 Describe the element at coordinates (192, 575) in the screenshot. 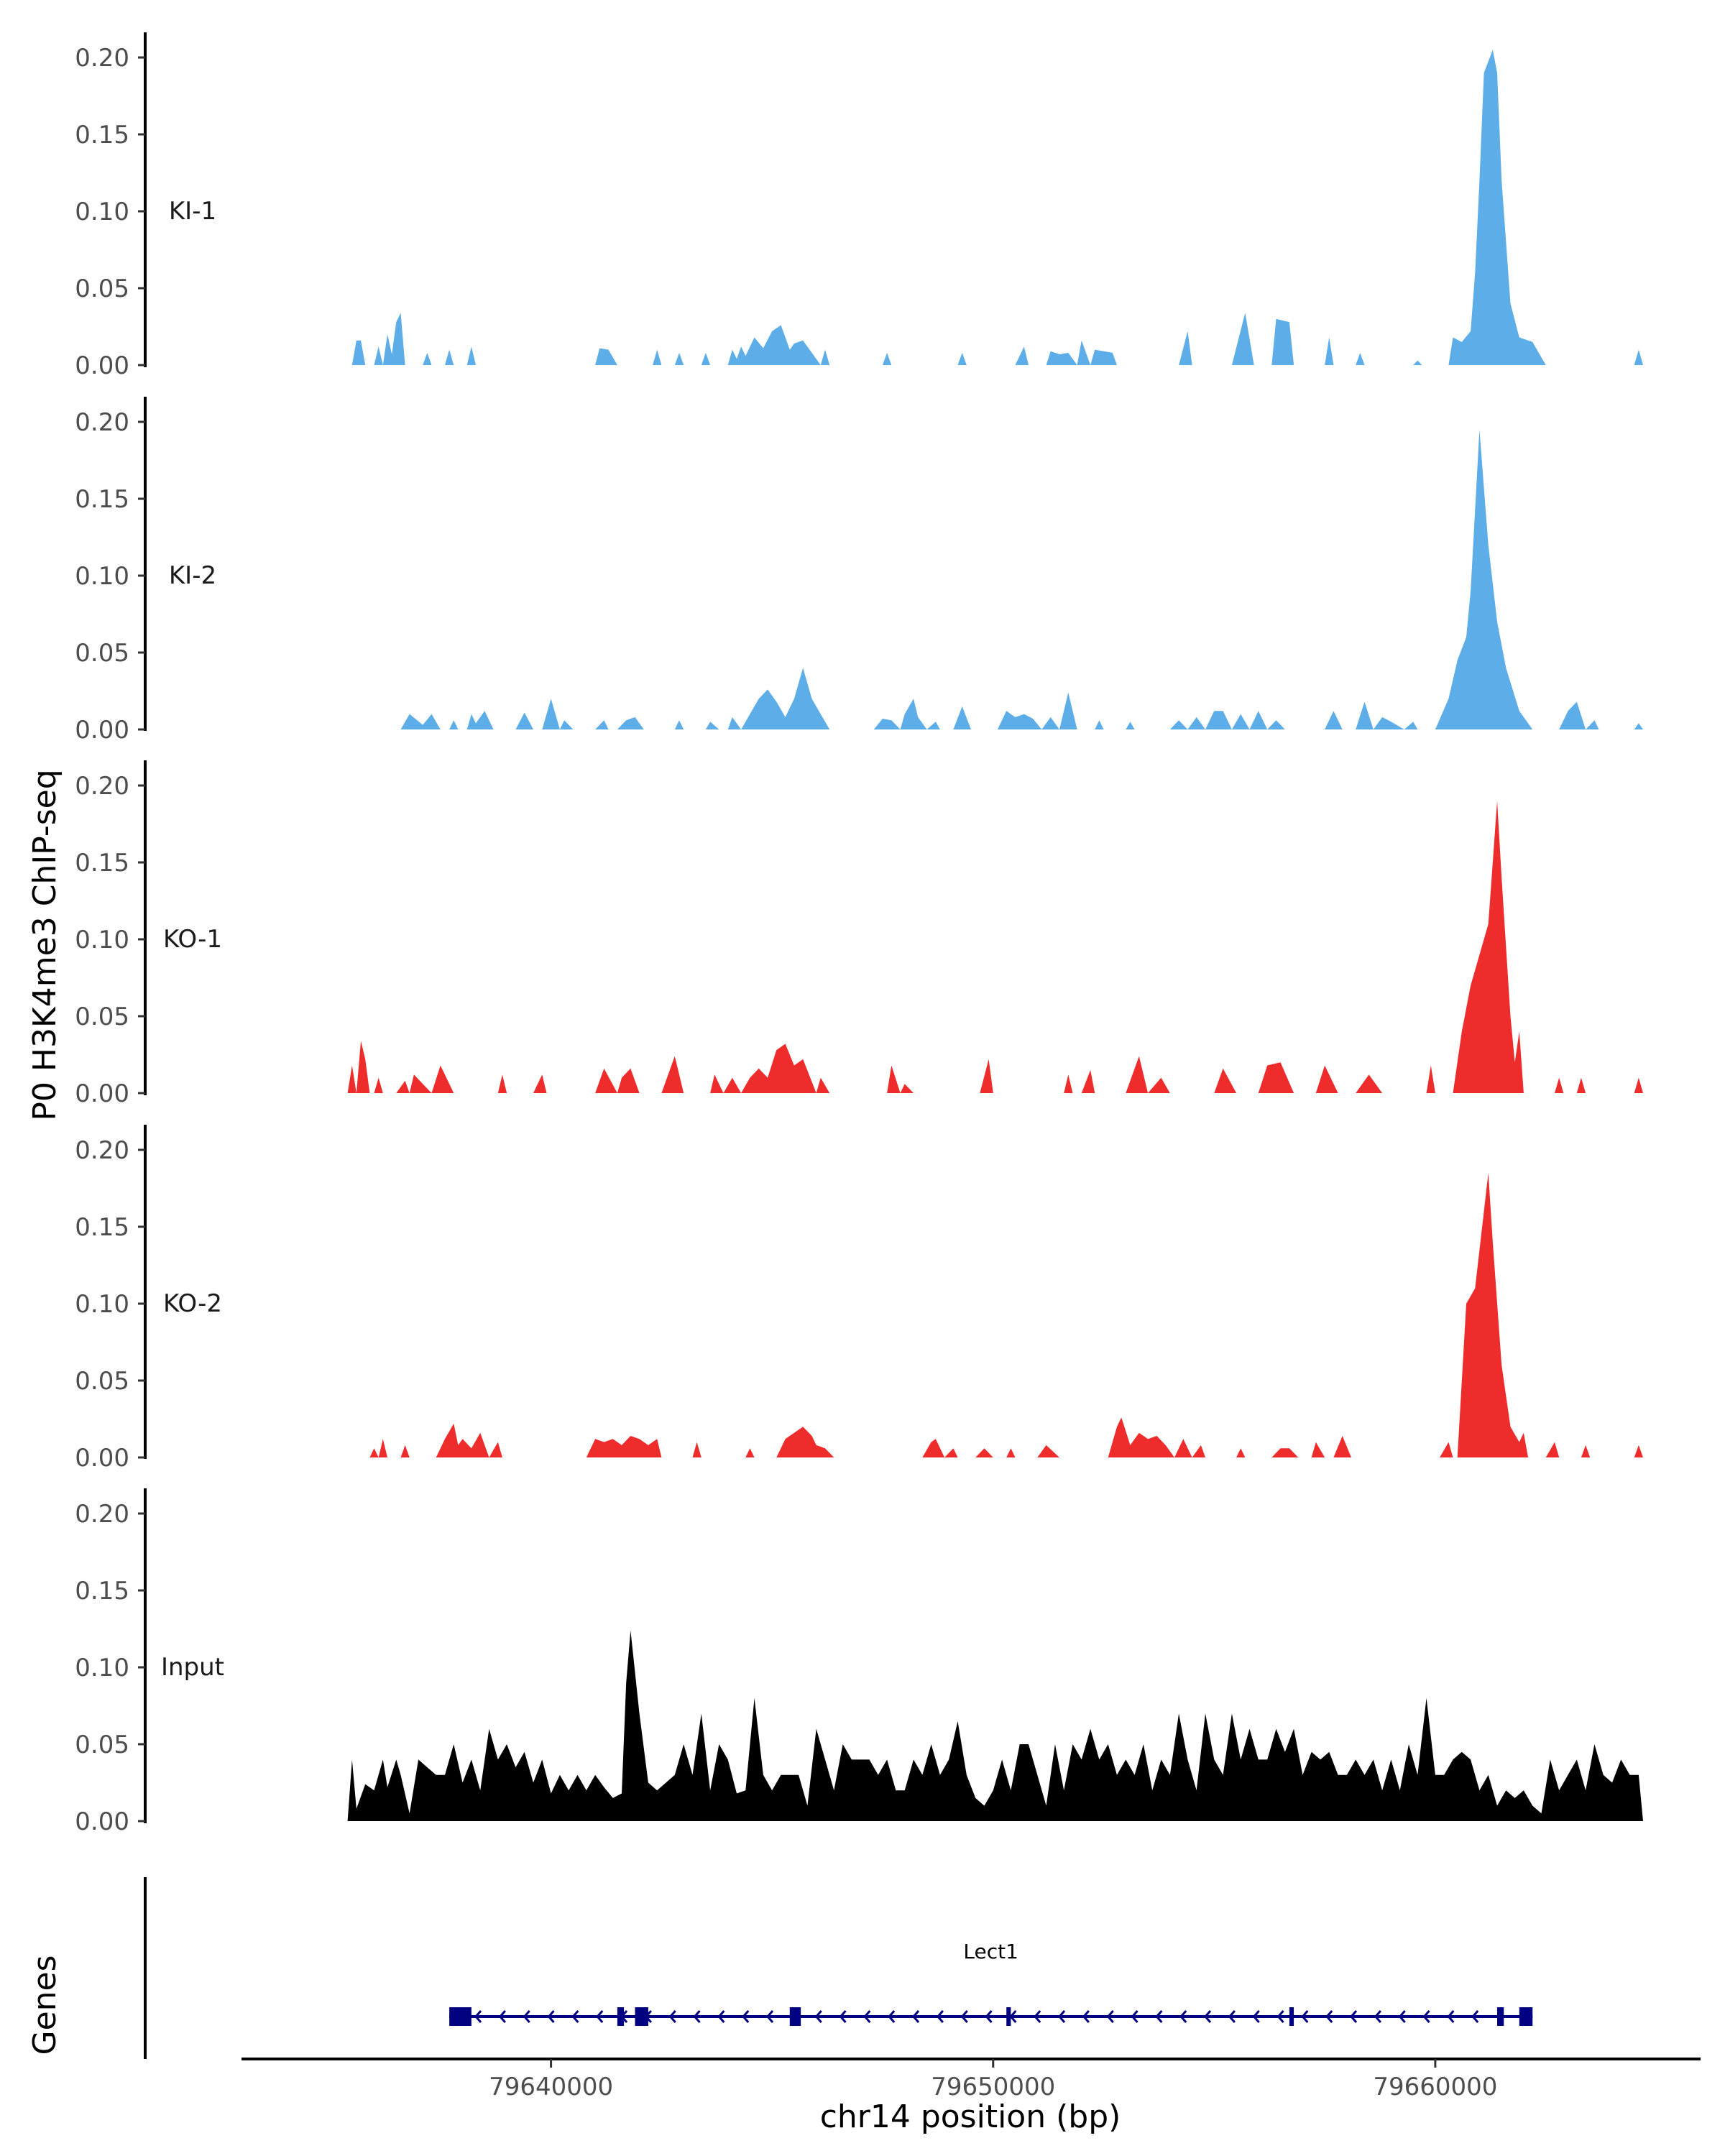

I see `track-label-ki-2: KI-2` at that location.